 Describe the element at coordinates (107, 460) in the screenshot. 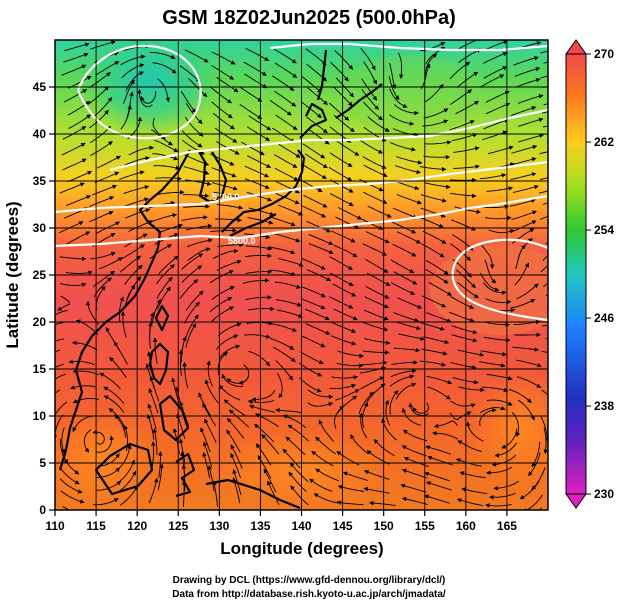

I see `warm-spot-west` at that location.